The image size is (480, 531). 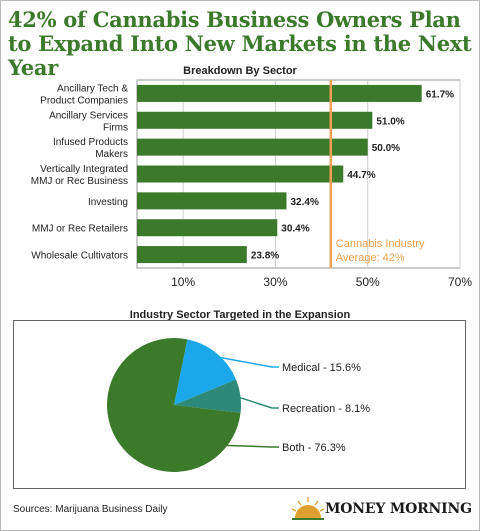 I want to click on category-label-line: Vertically Integrated, so click(x=84, y=169).